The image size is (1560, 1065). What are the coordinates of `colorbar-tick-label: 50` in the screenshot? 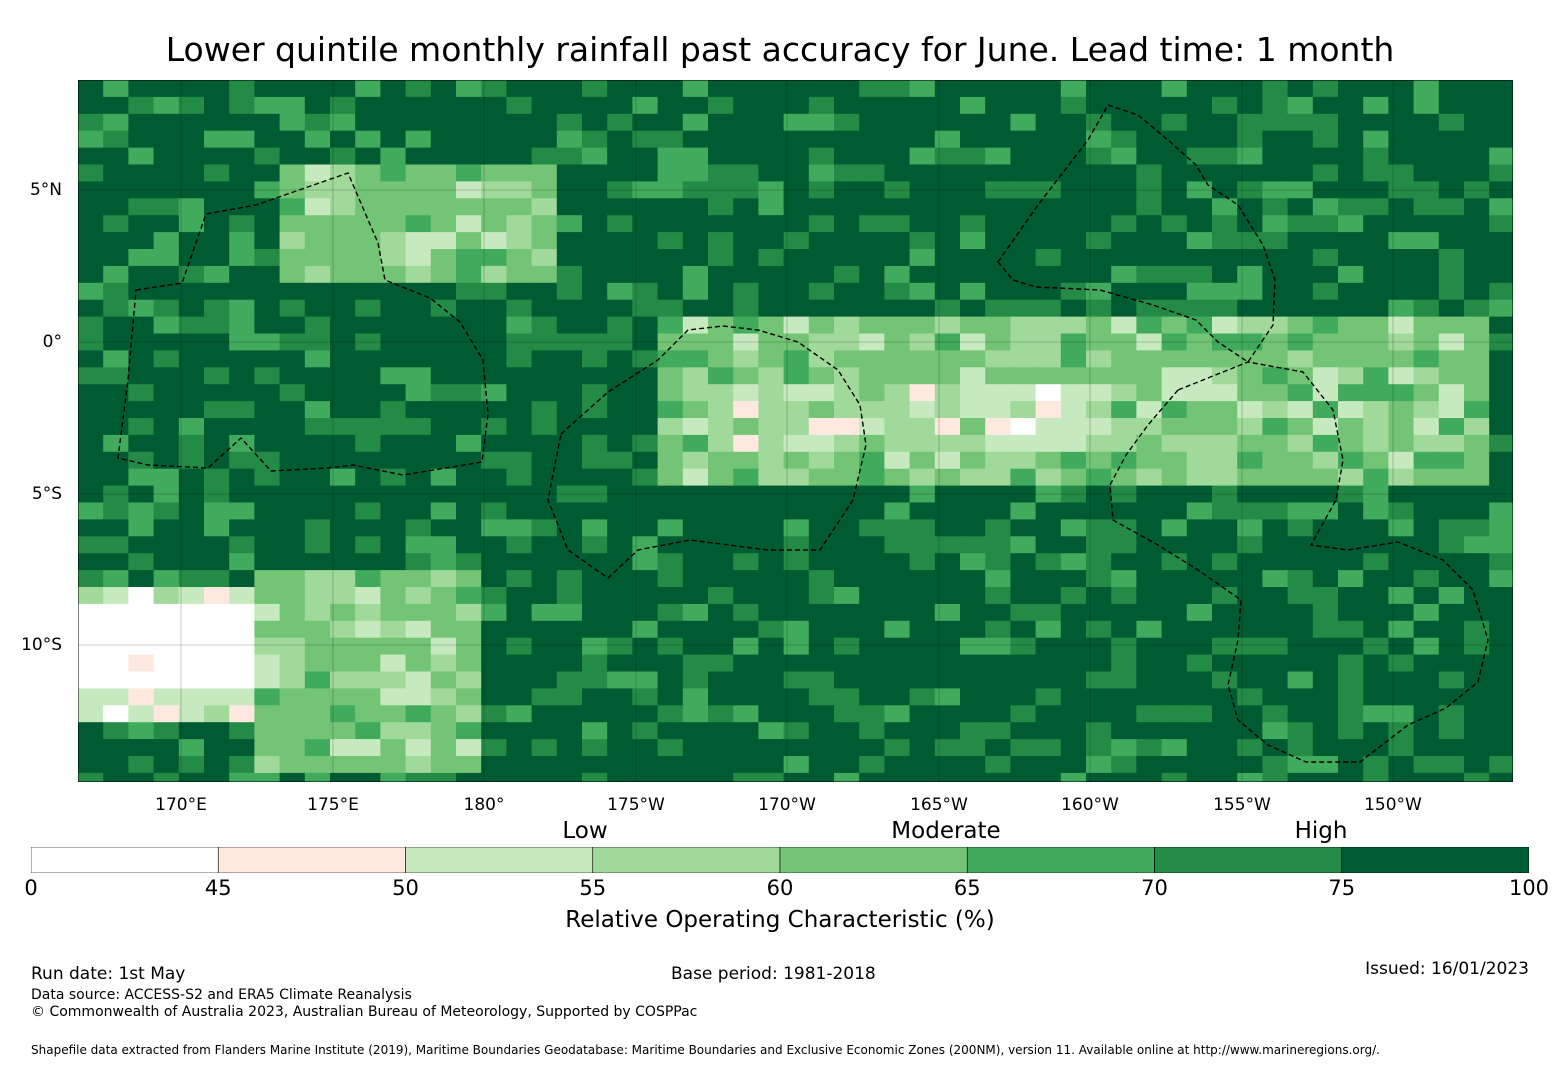 It's located at (405, 888).